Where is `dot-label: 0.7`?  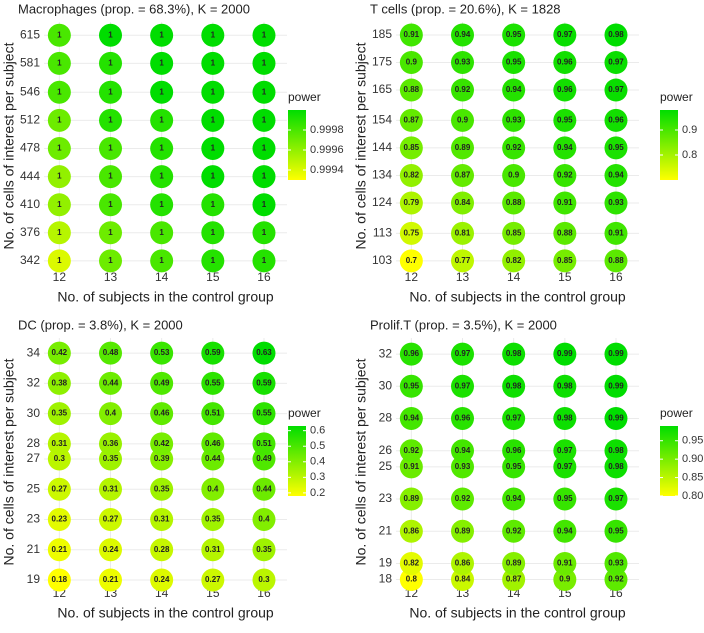 dot-label: 0.7 is located at coordinates (412, 260).